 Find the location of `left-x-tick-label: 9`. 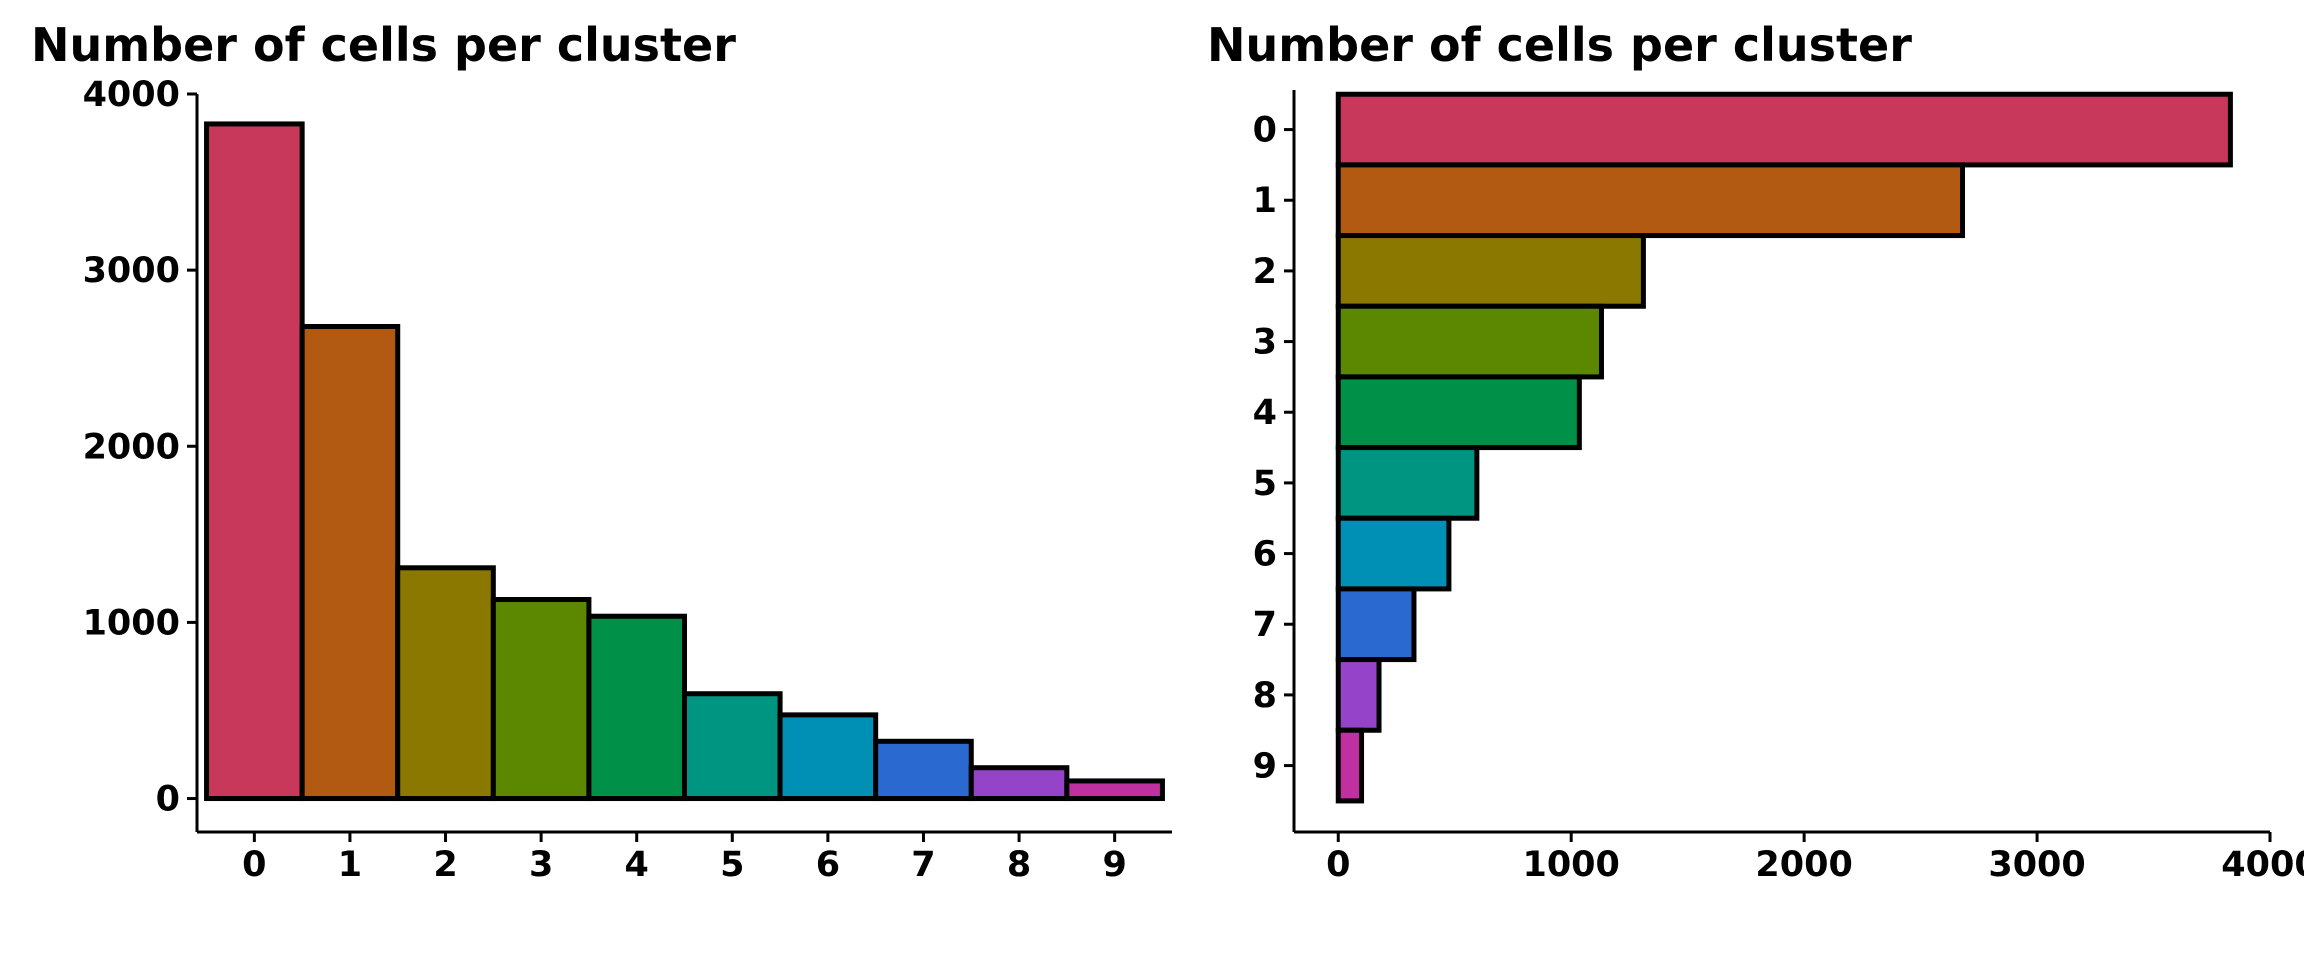

left-x-tick-label: 9 is located at coordinates (1114, 865).